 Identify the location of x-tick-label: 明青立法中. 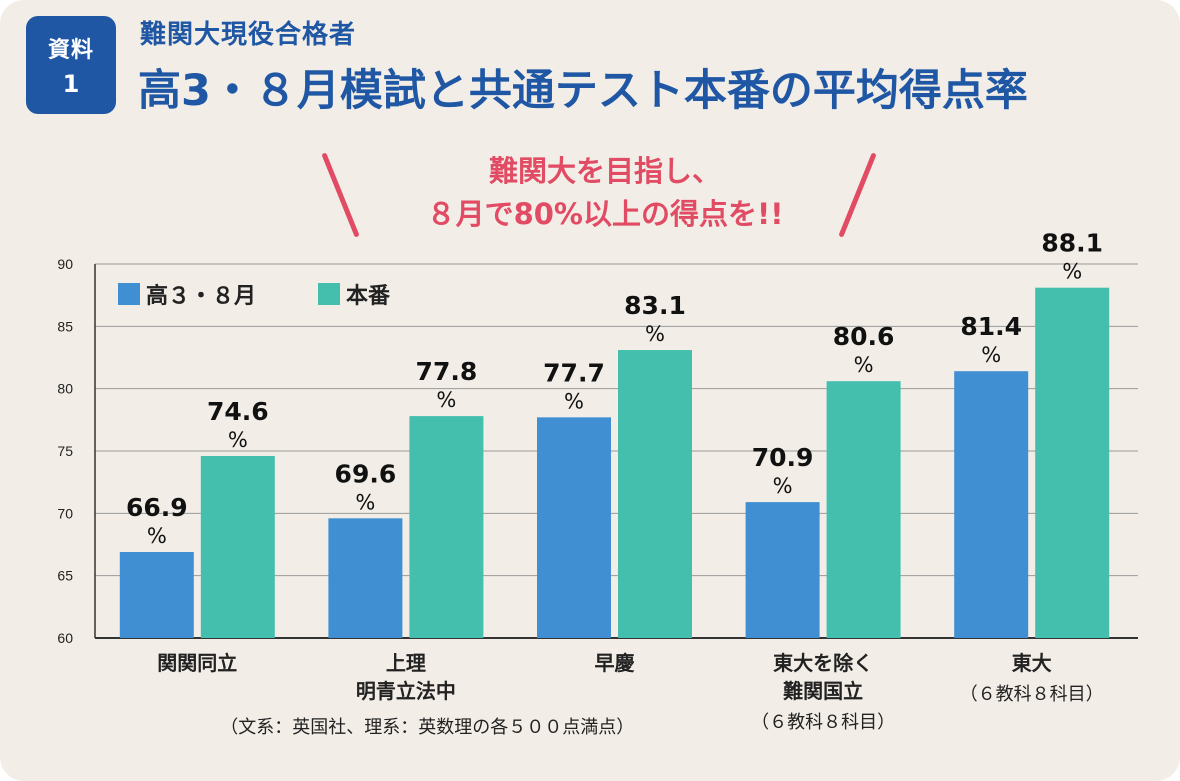
(406, 691).